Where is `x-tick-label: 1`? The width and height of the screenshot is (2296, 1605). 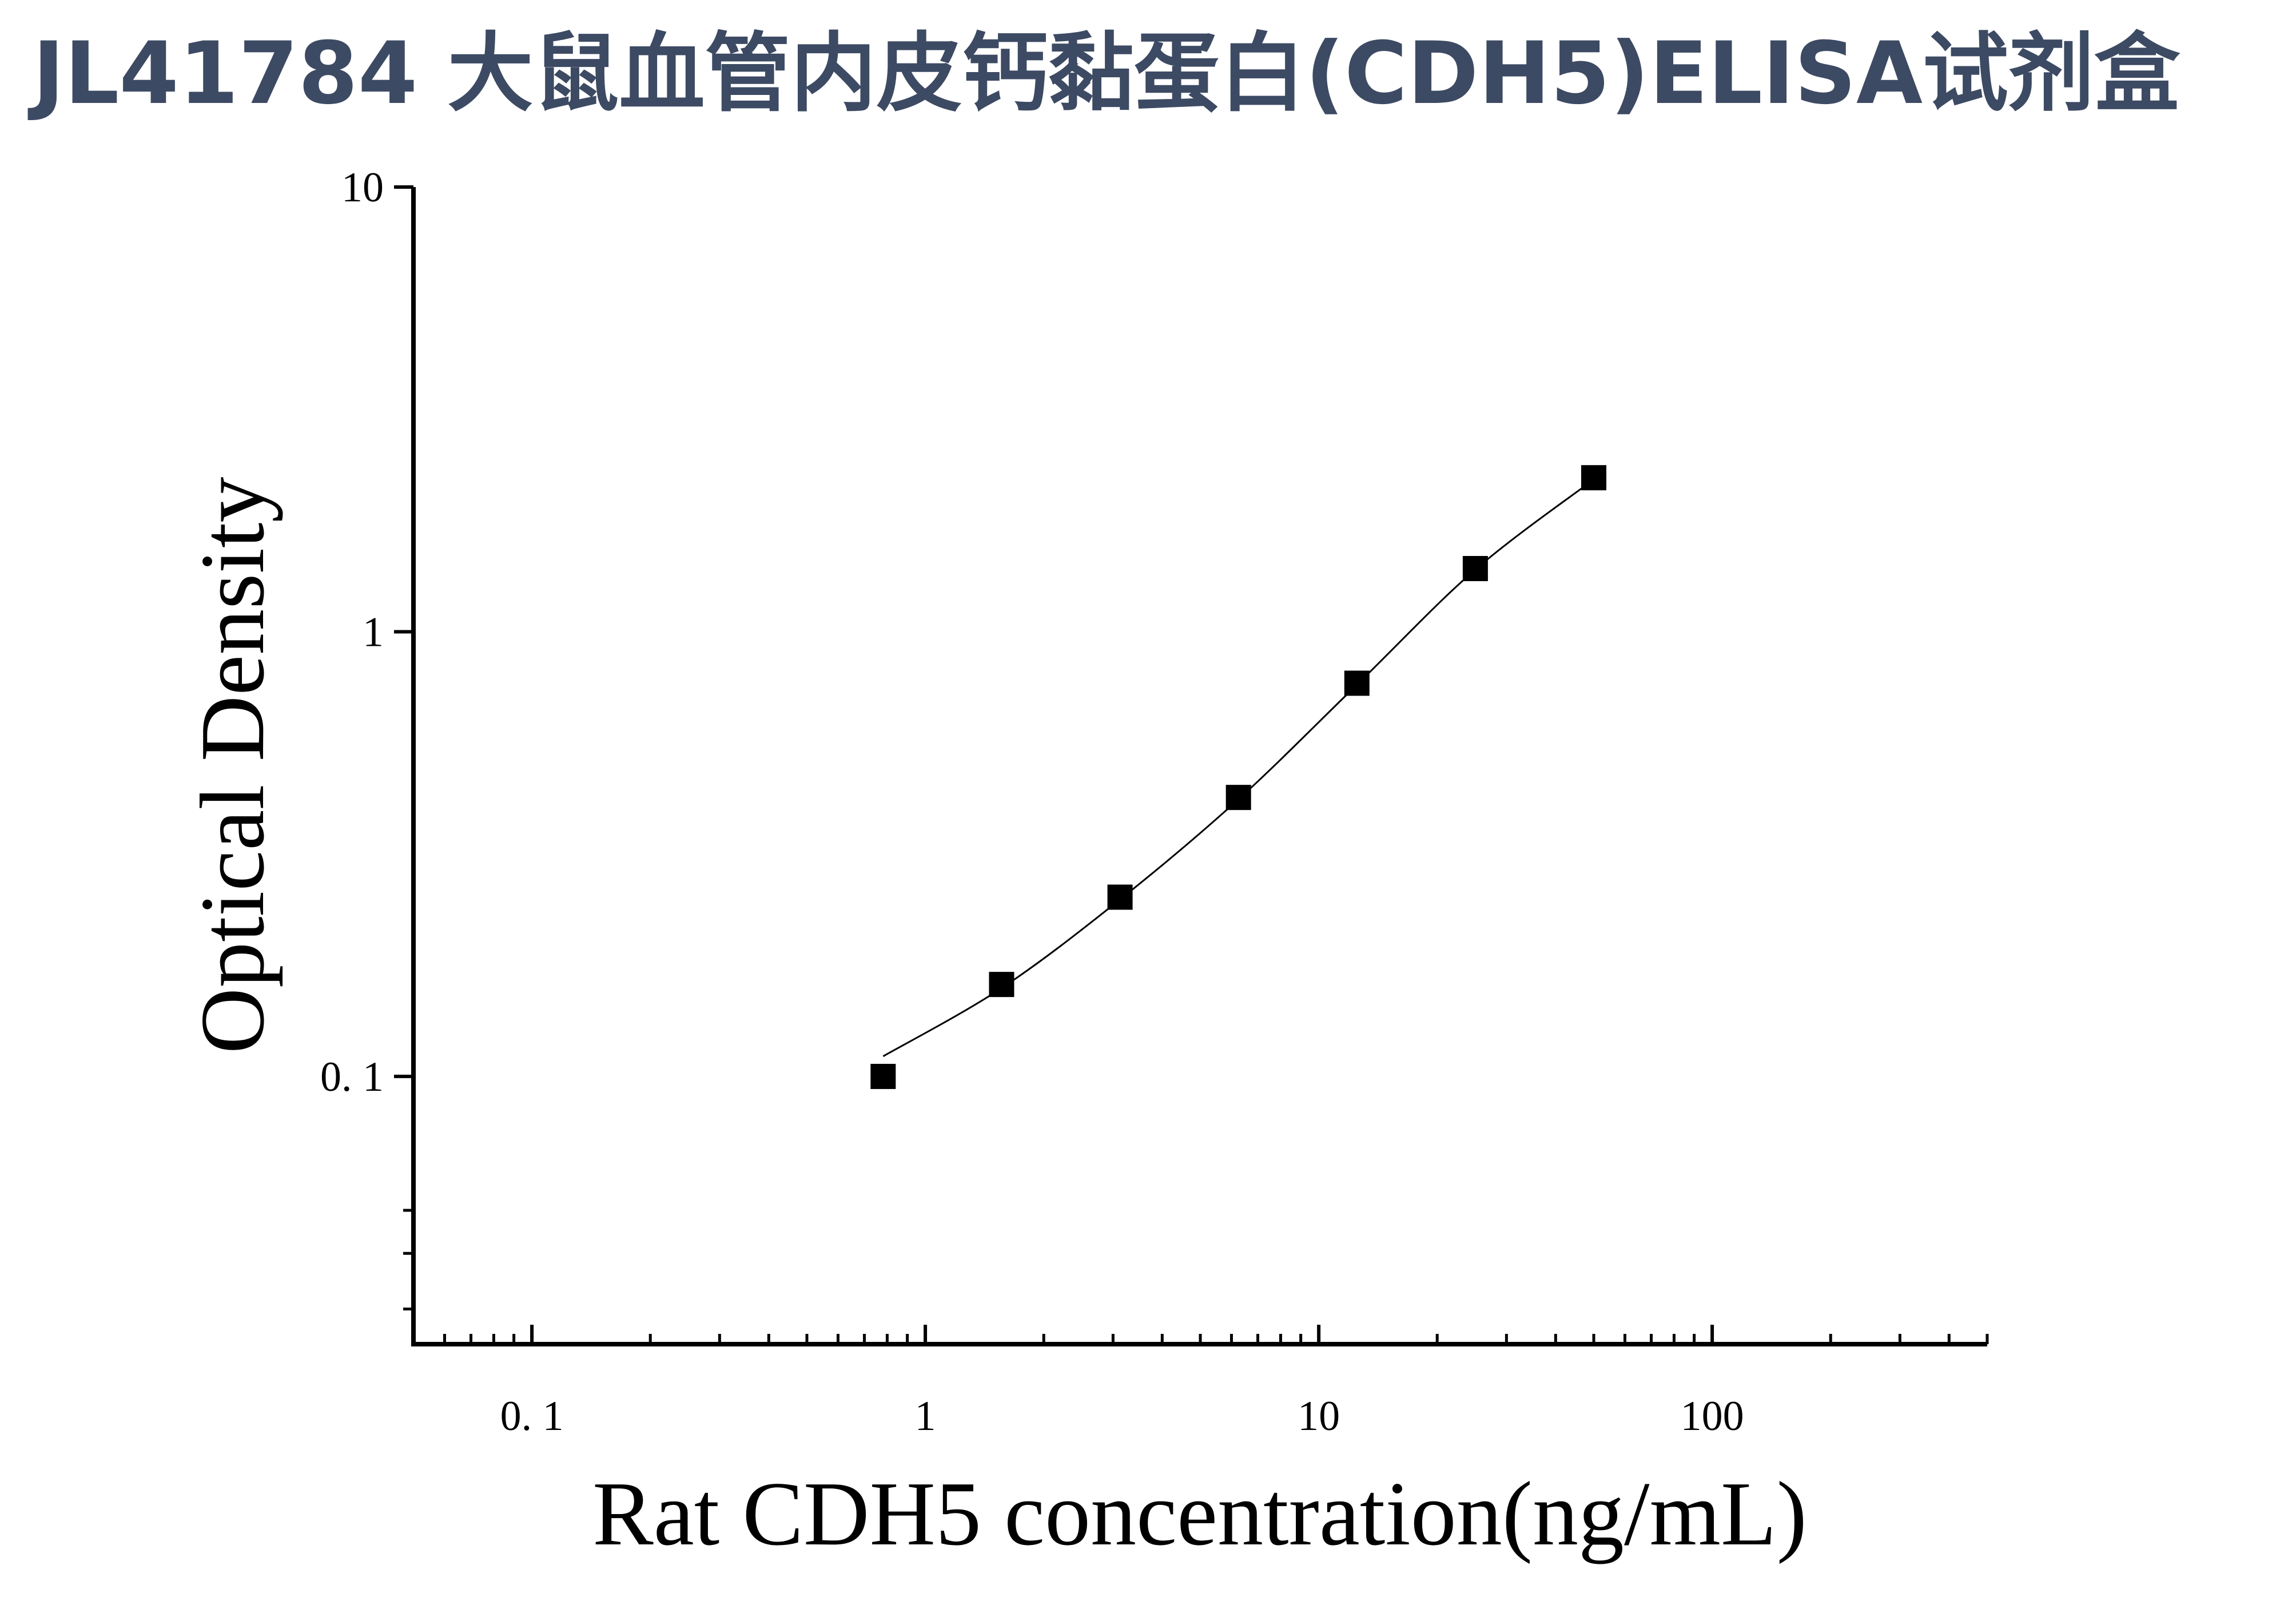 x-tick-label: 1 is located at coordinates (925, 1416).